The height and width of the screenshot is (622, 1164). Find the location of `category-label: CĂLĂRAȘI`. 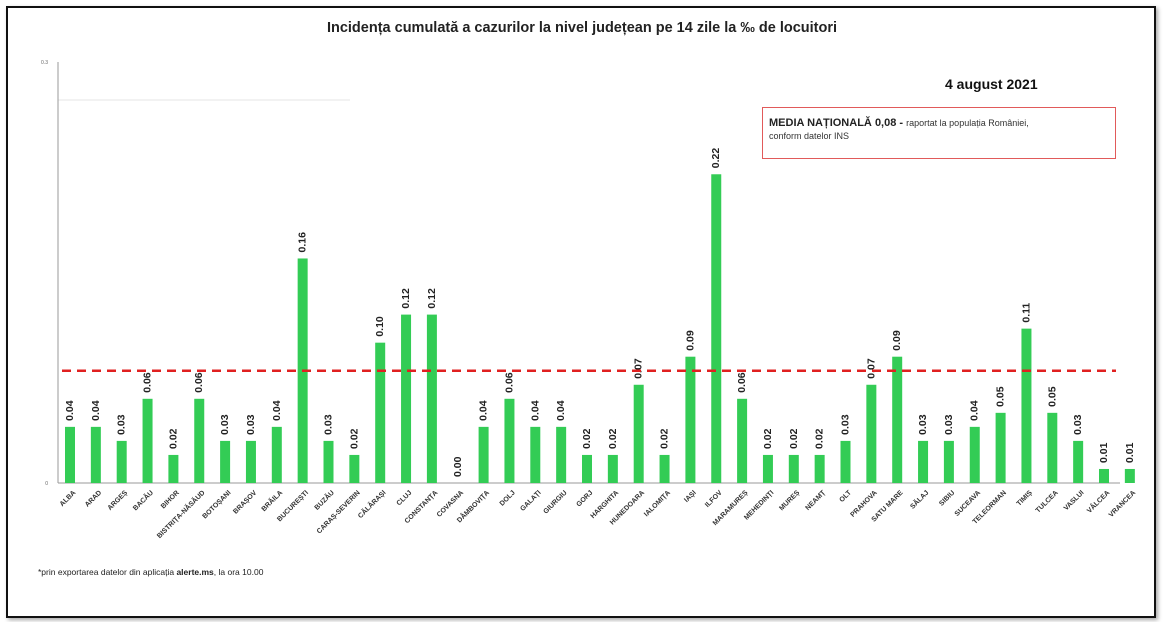

category-label: CĂLĂRAȘI is located at coordinates (372, 504).